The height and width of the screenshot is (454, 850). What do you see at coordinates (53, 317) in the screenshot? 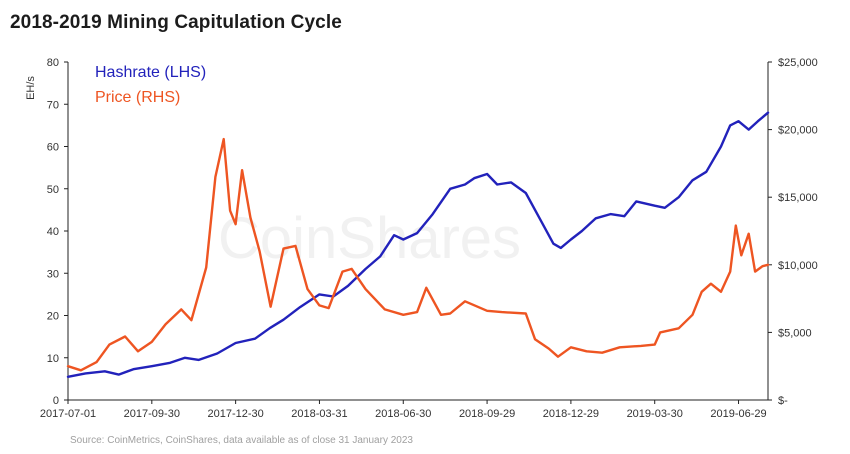
I see `y-left-tick-label: 20` at bounding box center [53, 317].